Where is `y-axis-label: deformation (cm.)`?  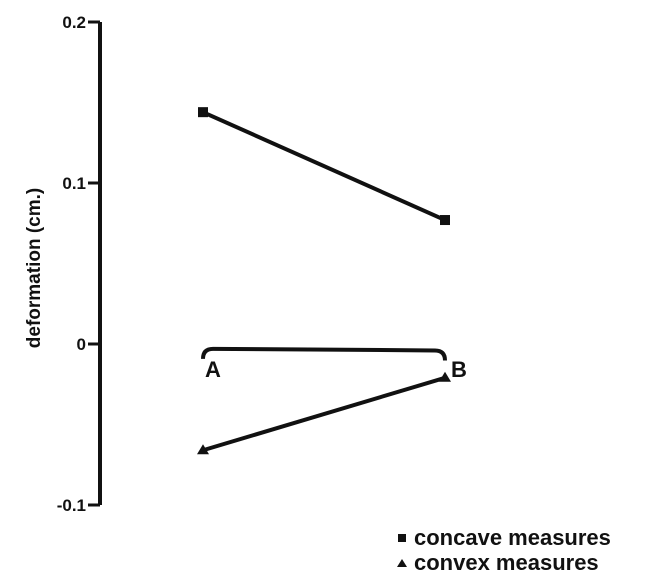 y-axis-label: deformation (cm.) is located at coordinates (34, 268).